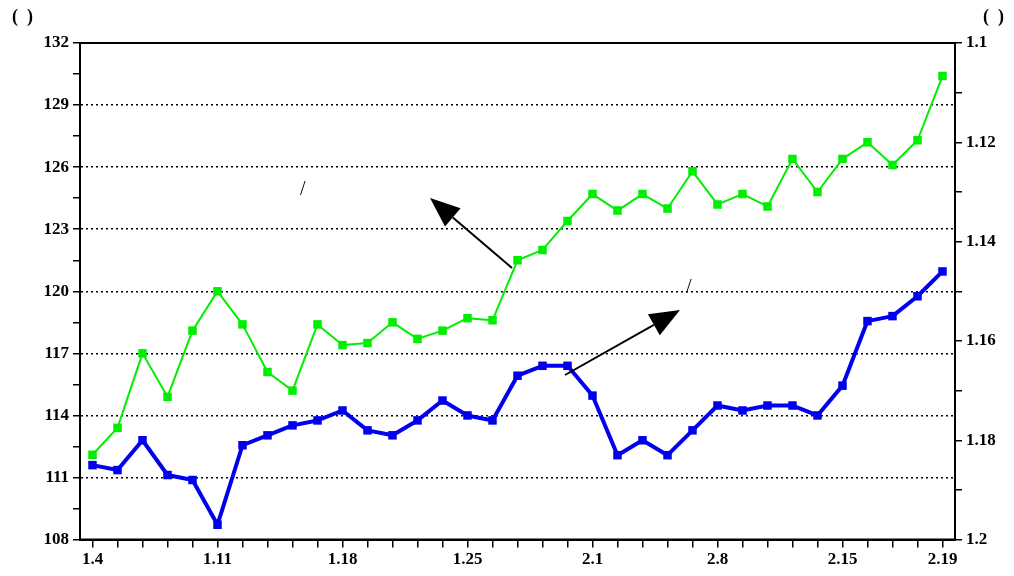  What do you see at coordinates (57, 414) in the screenshot?
I see `y-tick-label: 114` at bounding box center [57, 414].